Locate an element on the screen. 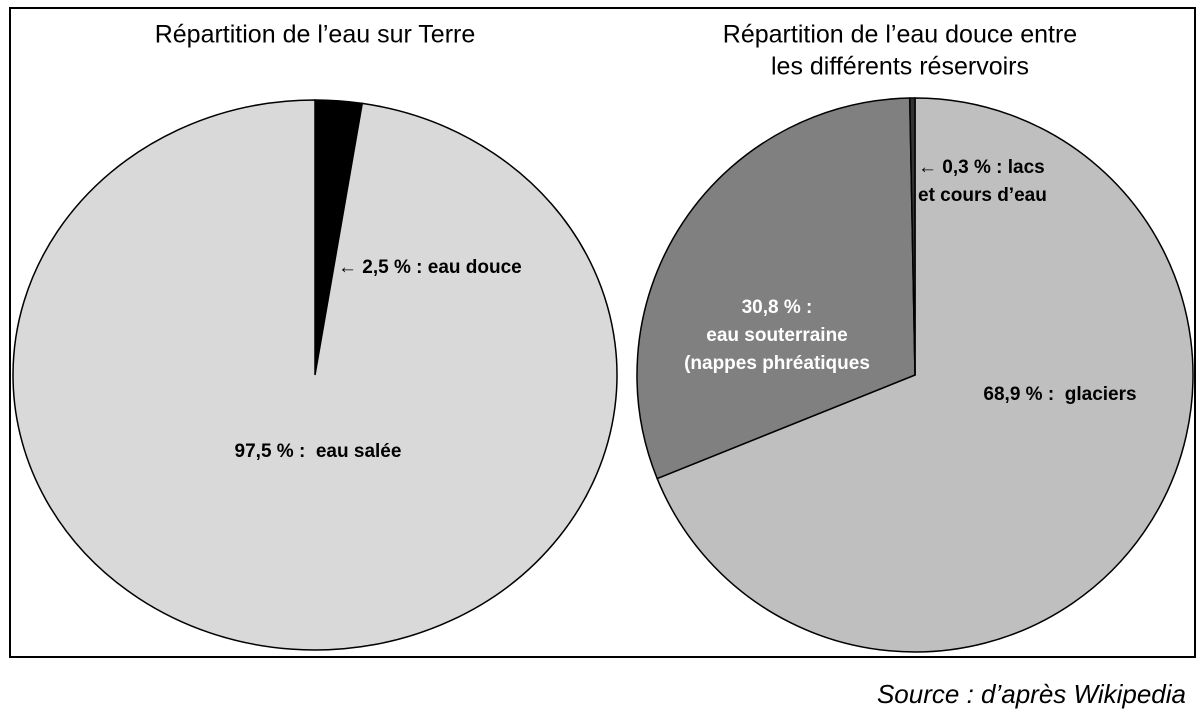 Image resolution: width=1196 pixels, height=726 pixels. chart-title: Répartition de l’eau douce entre is located at coordinates (900, 35).